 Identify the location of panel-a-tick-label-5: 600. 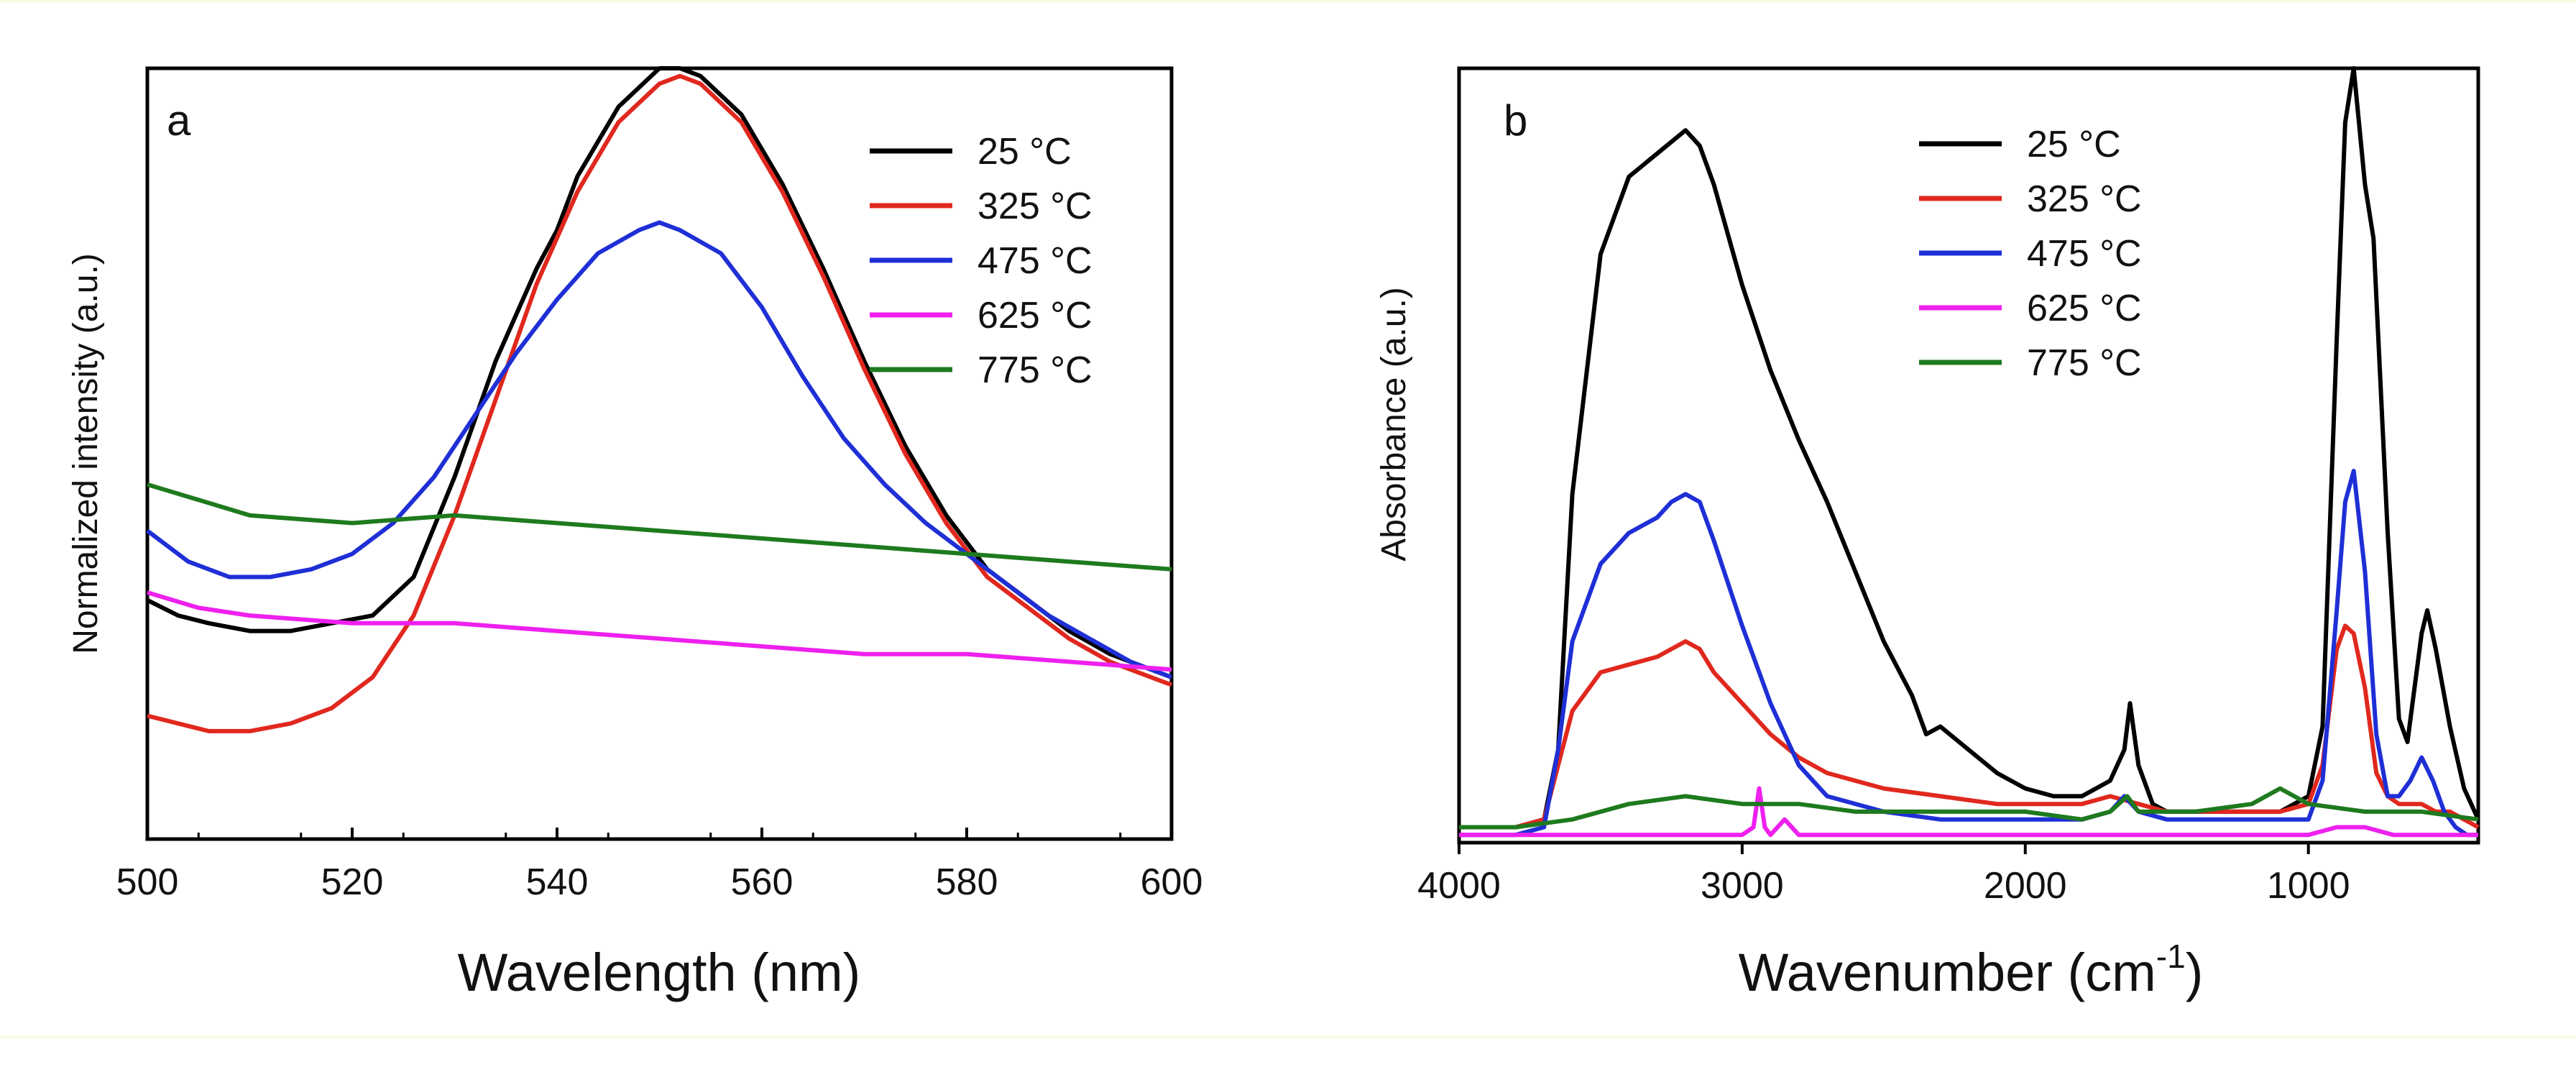
(1172, 882).